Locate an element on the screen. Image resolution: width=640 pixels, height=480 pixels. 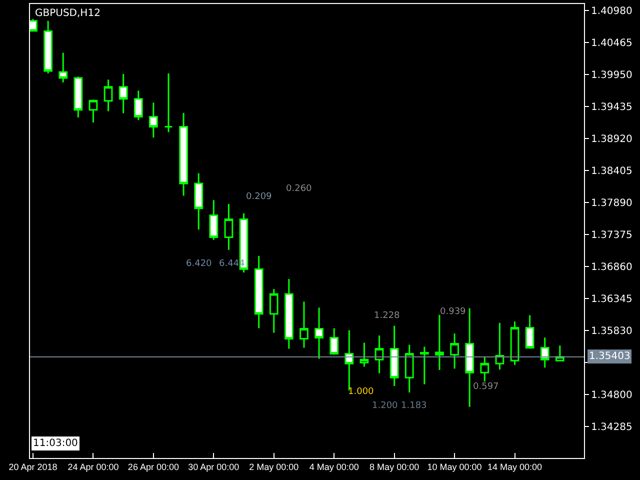
y-tick-label: 1.35830 is located at coordinates (611, 331).